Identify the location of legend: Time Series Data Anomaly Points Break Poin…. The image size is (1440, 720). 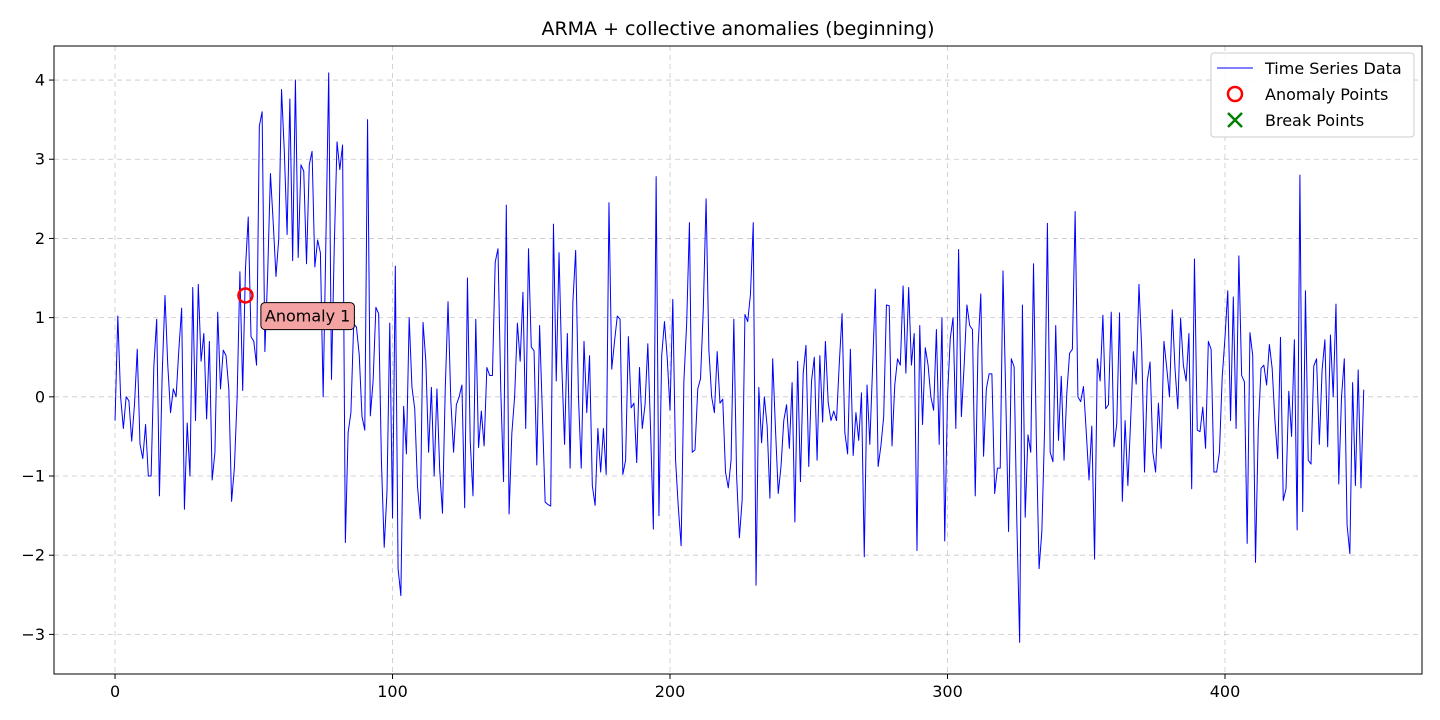
(1312, 95).